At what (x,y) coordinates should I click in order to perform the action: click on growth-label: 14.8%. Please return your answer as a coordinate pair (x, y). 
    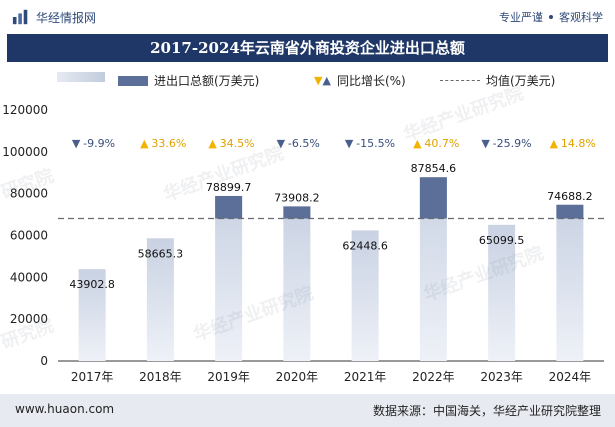
    Looking at the image, I should click on (578, 143).